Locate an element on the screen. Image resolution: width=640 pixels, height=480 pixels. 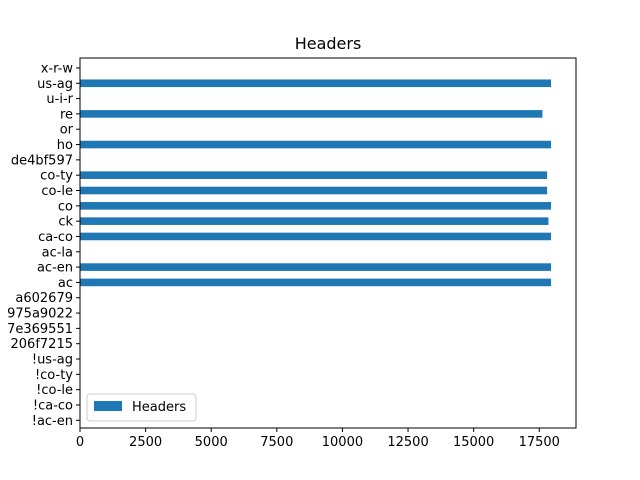
legend-label: Headers is located at coordinates (159, 407).